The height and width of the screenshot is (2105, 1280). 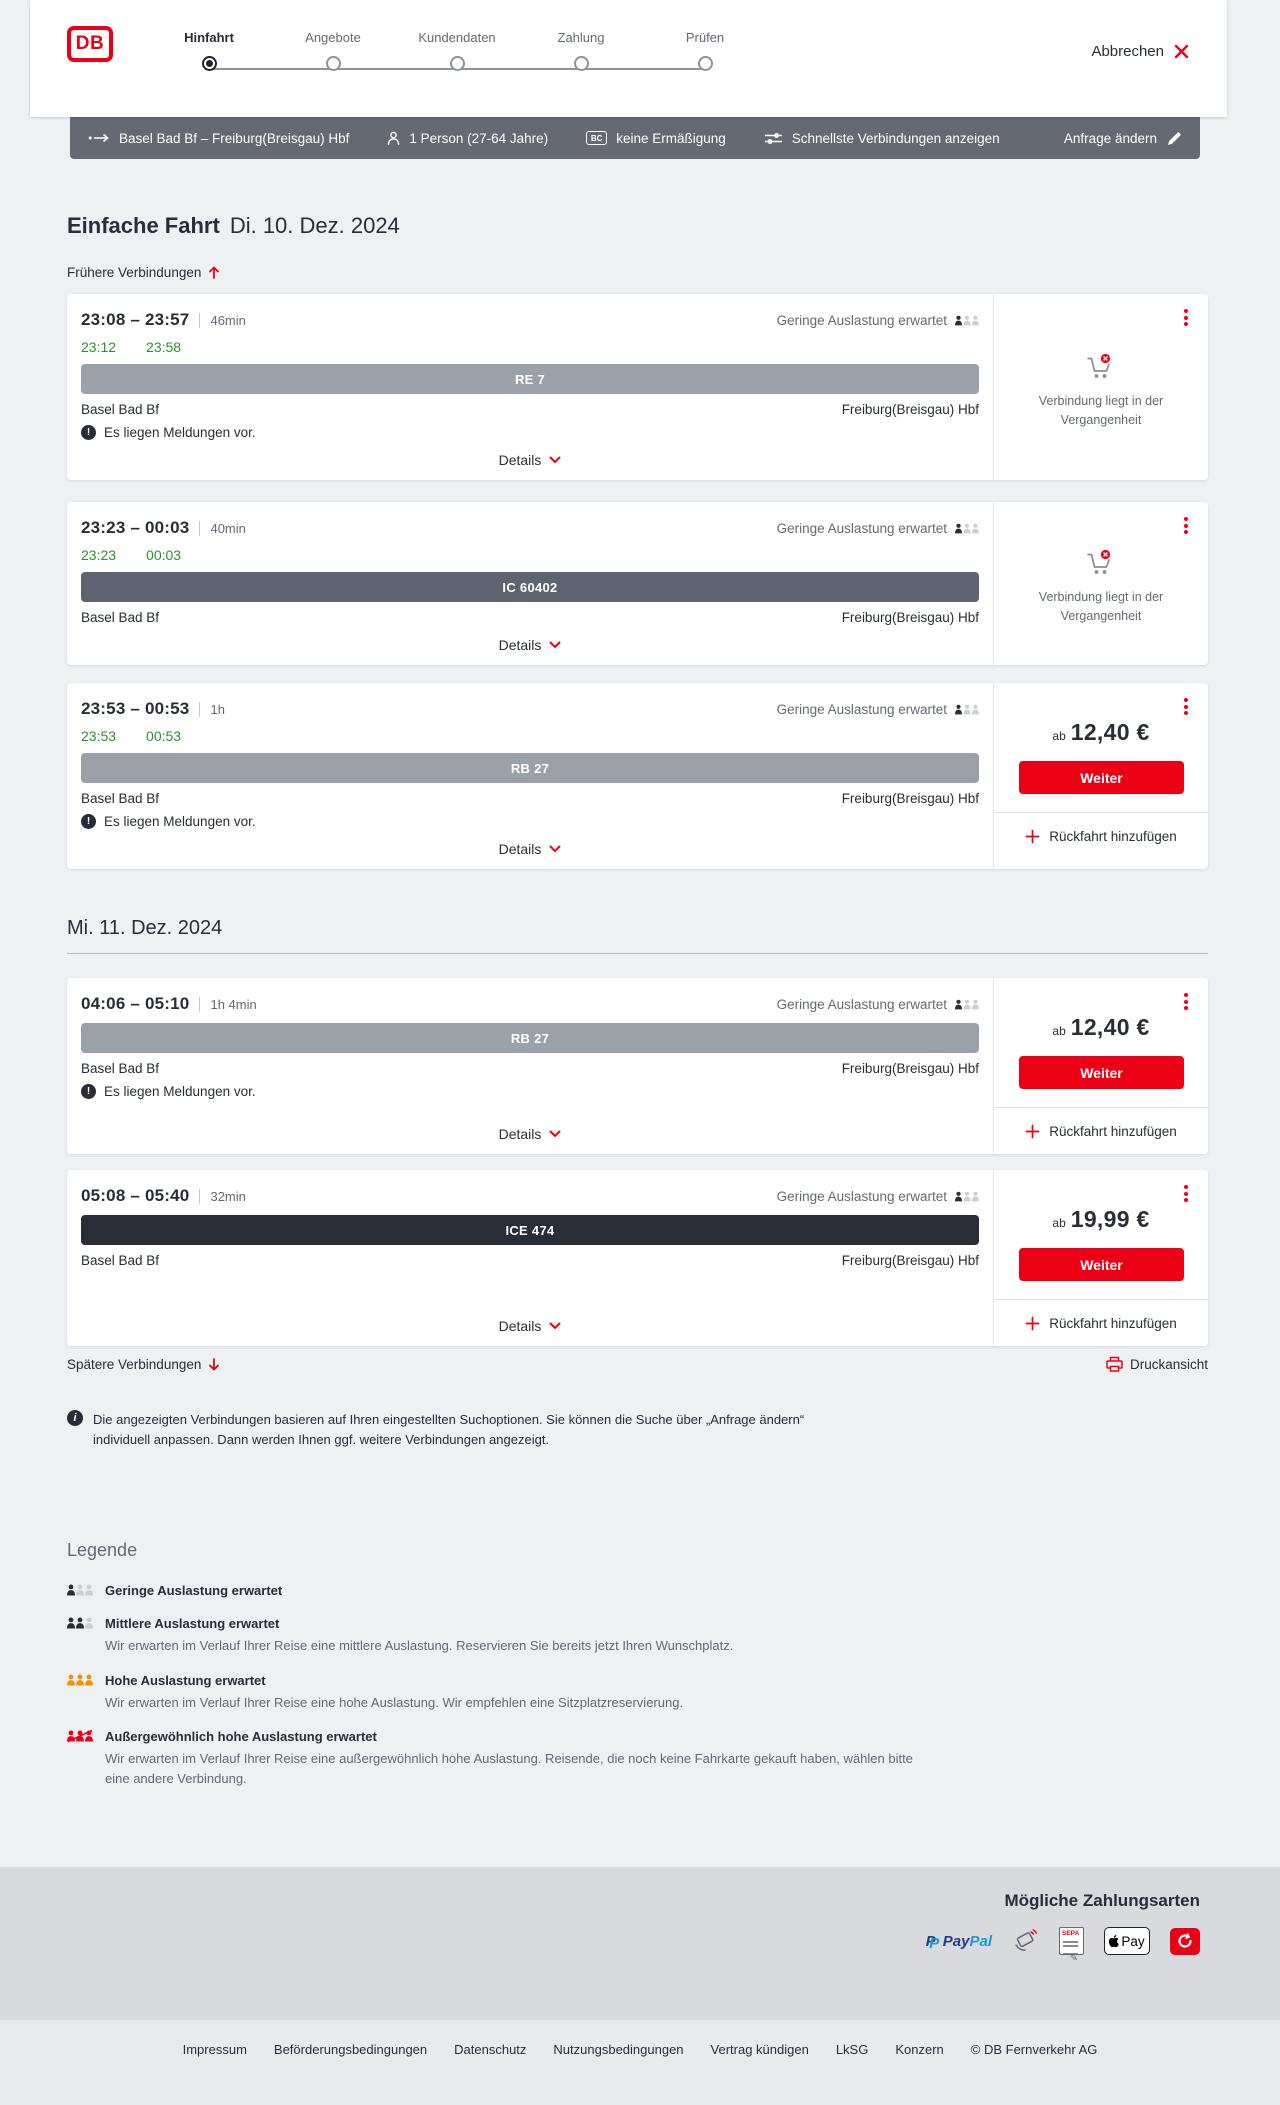 What do you see at coordinates (1127, 1941) in the screenshot?
I see `apple-pay-logo: Pay` at bounding box center [1127, 1941].